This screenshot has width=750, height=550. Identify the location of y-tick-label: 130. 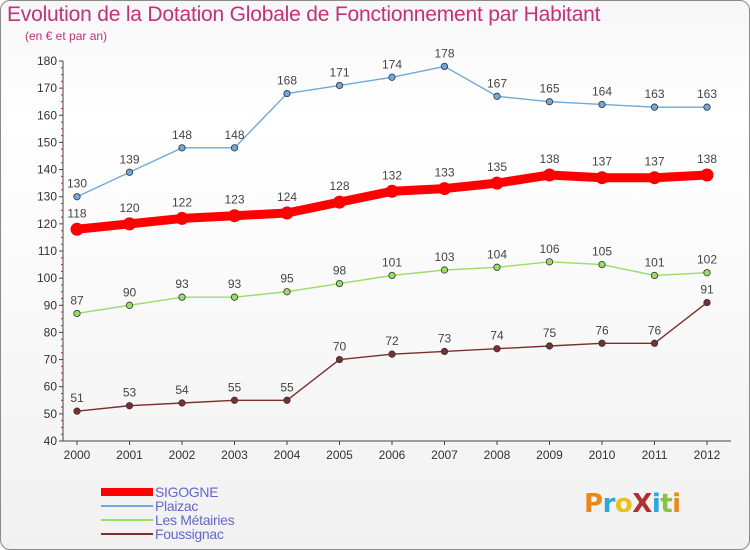
(47, 197).